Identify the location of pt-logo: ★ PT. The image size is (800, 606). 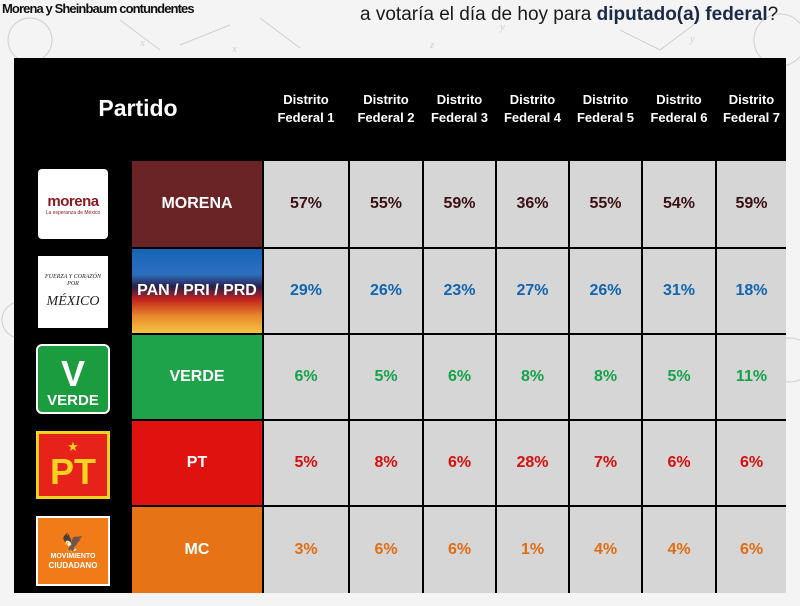
(73, 465).